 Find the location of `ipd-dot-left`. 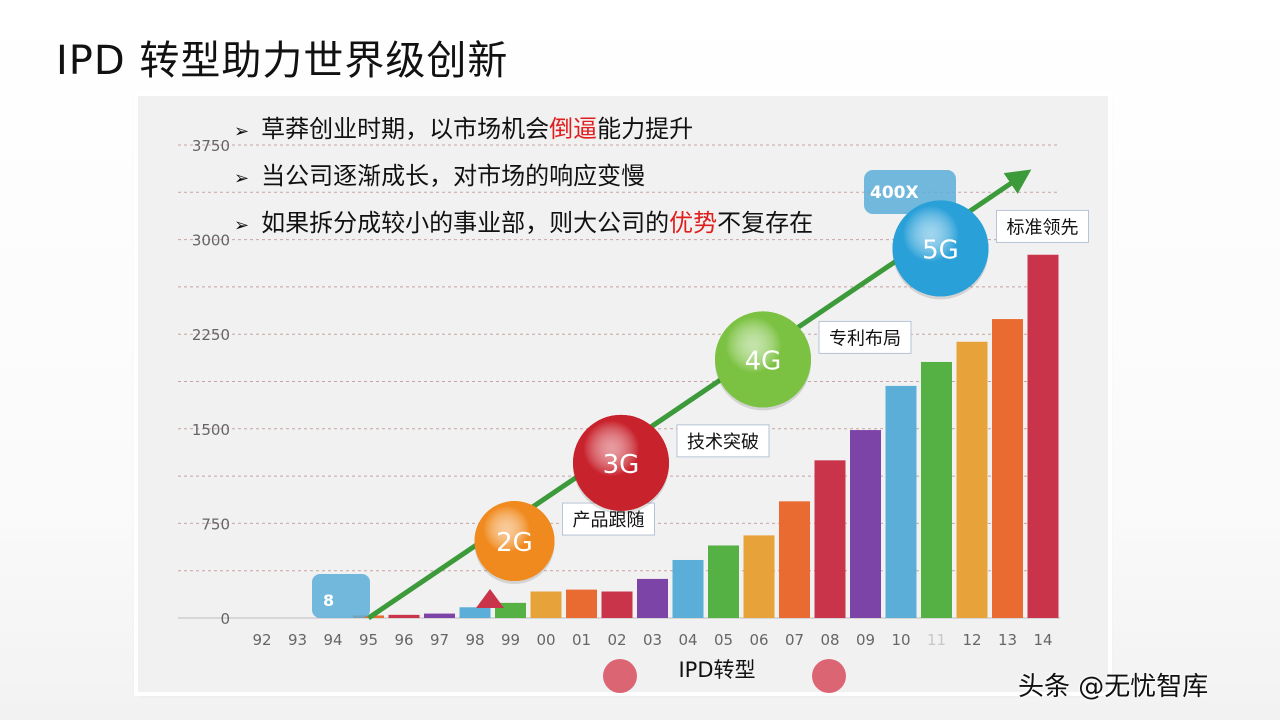

ipd-dot-left is located at coordinates (620, 676).